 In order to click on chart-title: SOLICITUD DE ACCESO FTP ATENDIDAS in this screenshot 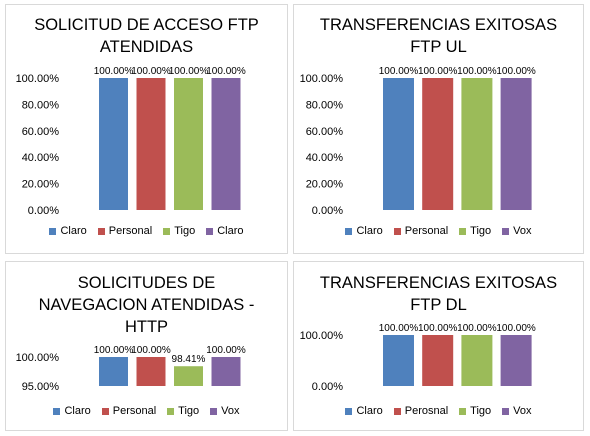, I will do `click(146, 36)`.